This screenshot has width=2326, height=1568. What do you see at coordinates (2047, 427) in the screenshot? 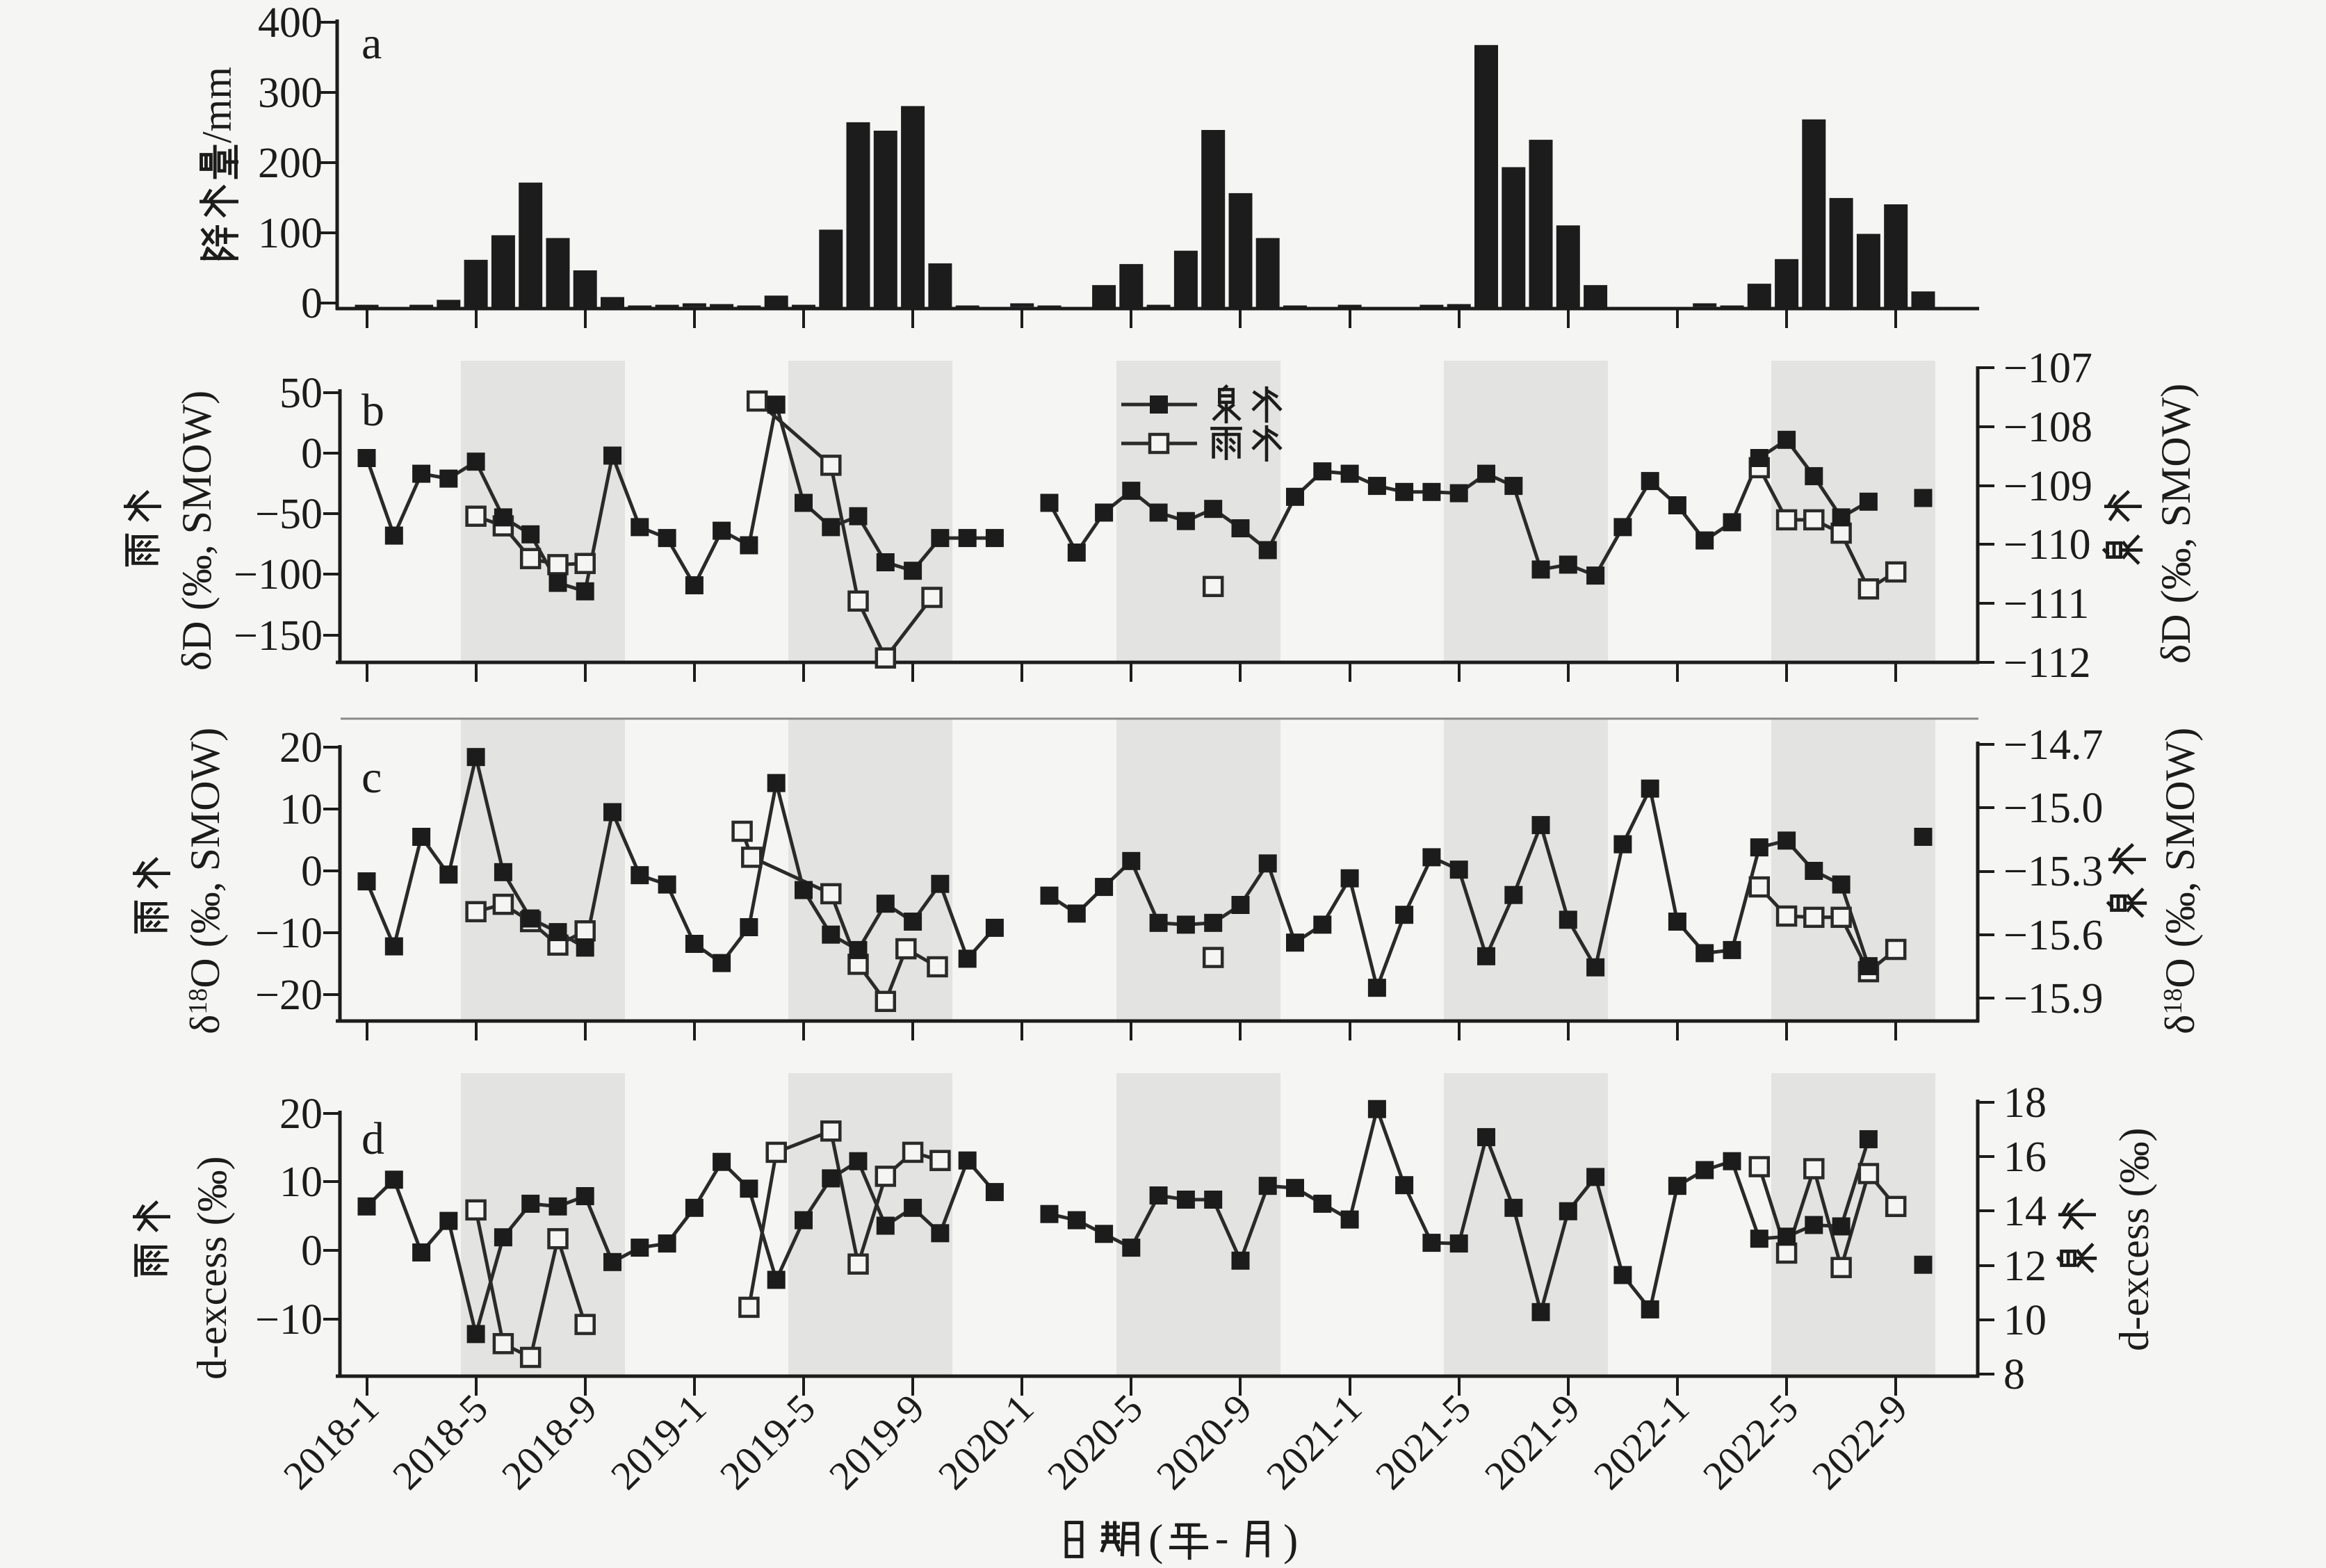
I see `svg-text: −108` at bounding box center [2047, 427].